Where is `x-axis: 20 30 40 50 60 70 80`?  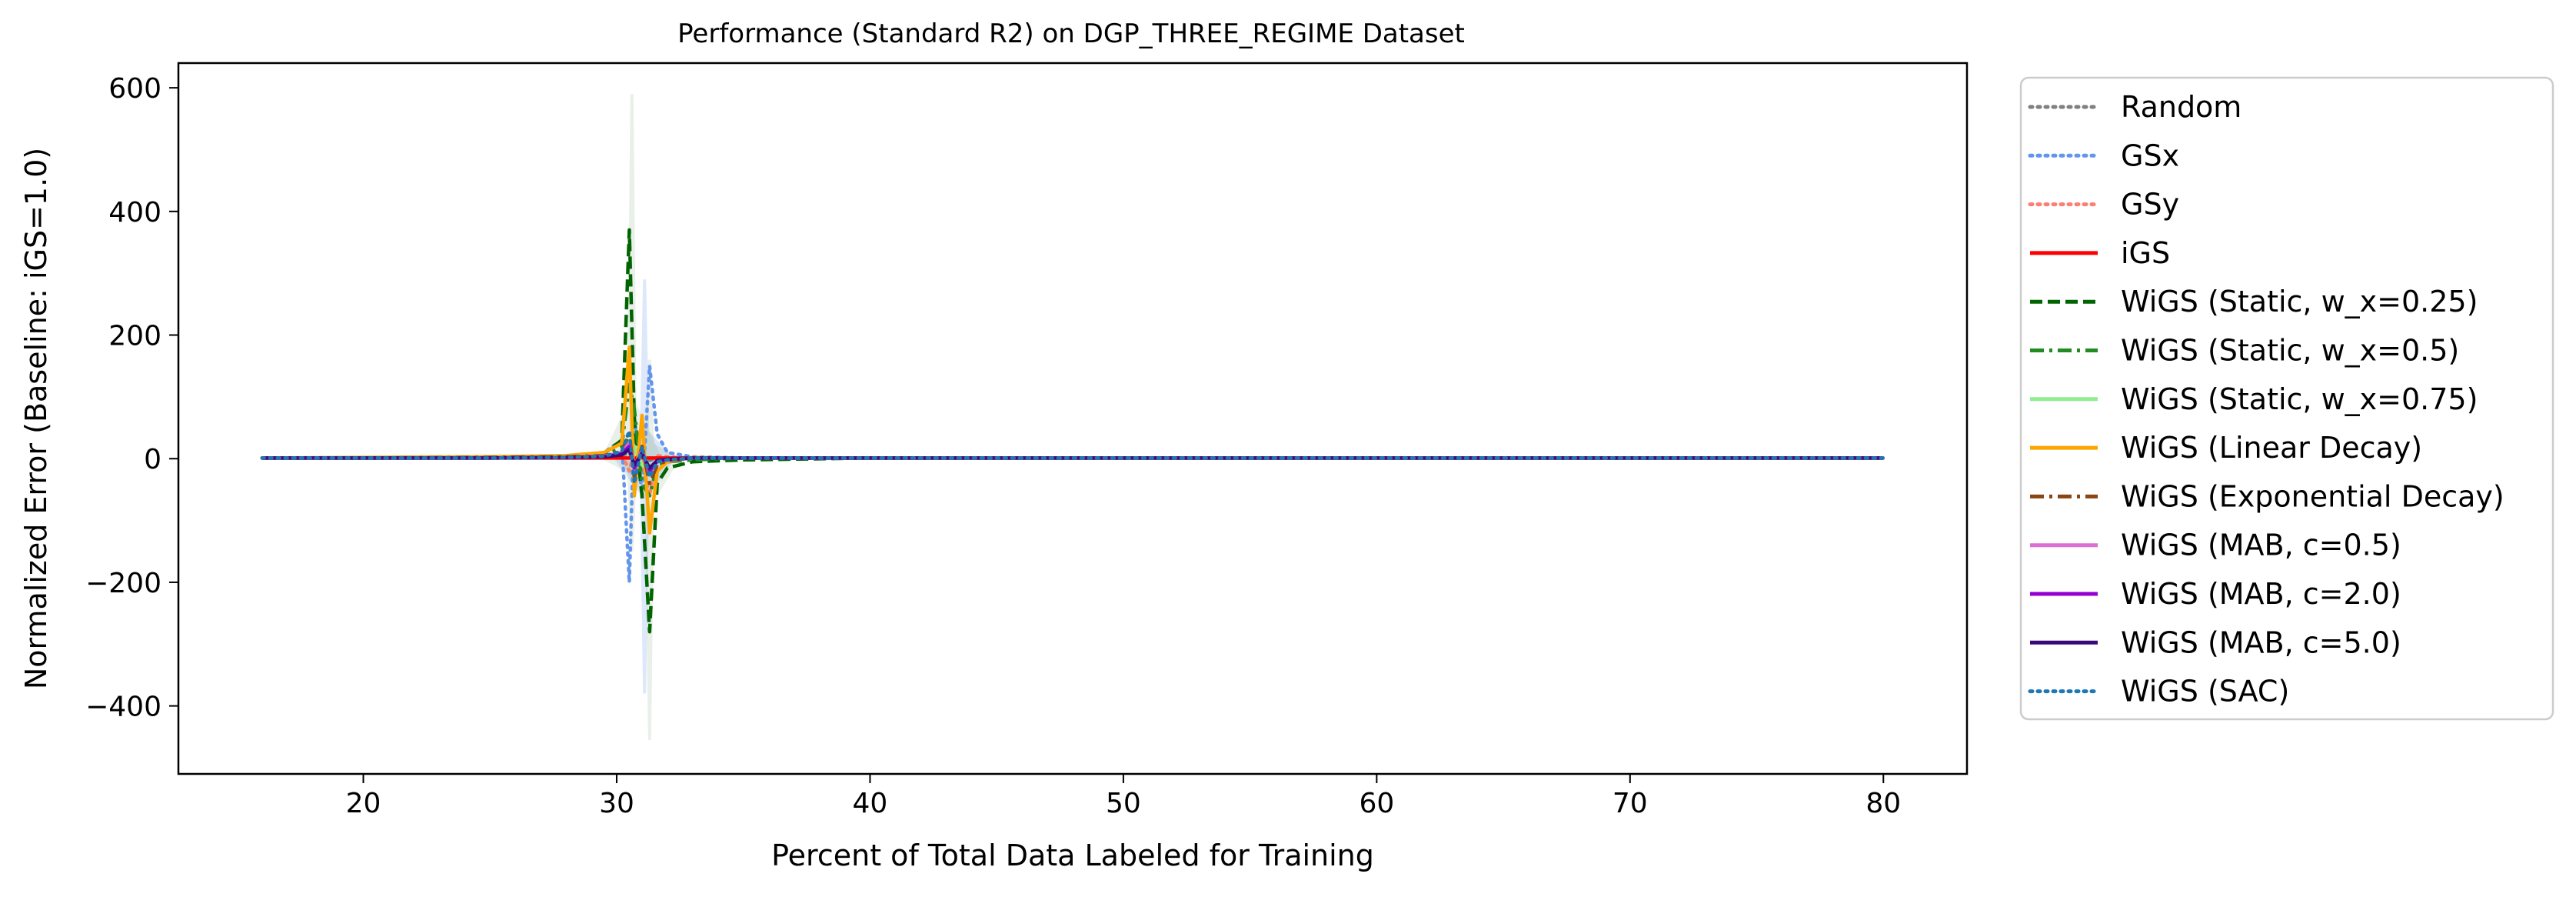
x-axis: 20 30 40 50 60 70 80 is located at coordinates (1123, 796).